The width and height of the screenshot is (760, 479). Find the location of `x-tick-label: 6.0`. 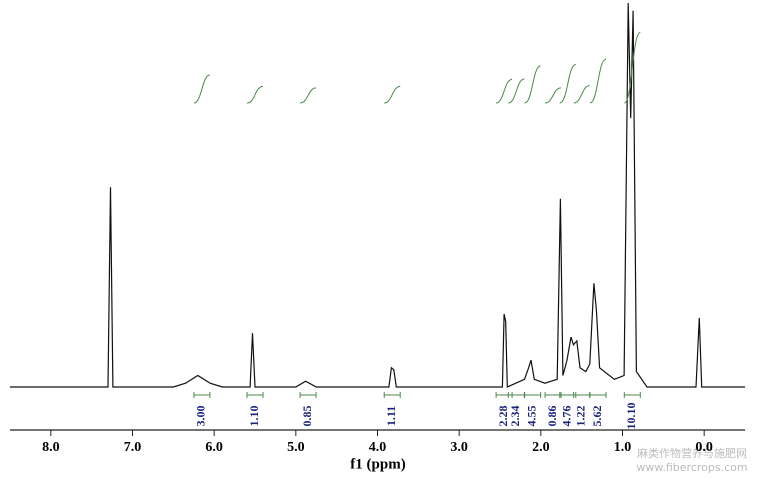

x-tick-label: 6.0 is located at coordinates (214, 447).